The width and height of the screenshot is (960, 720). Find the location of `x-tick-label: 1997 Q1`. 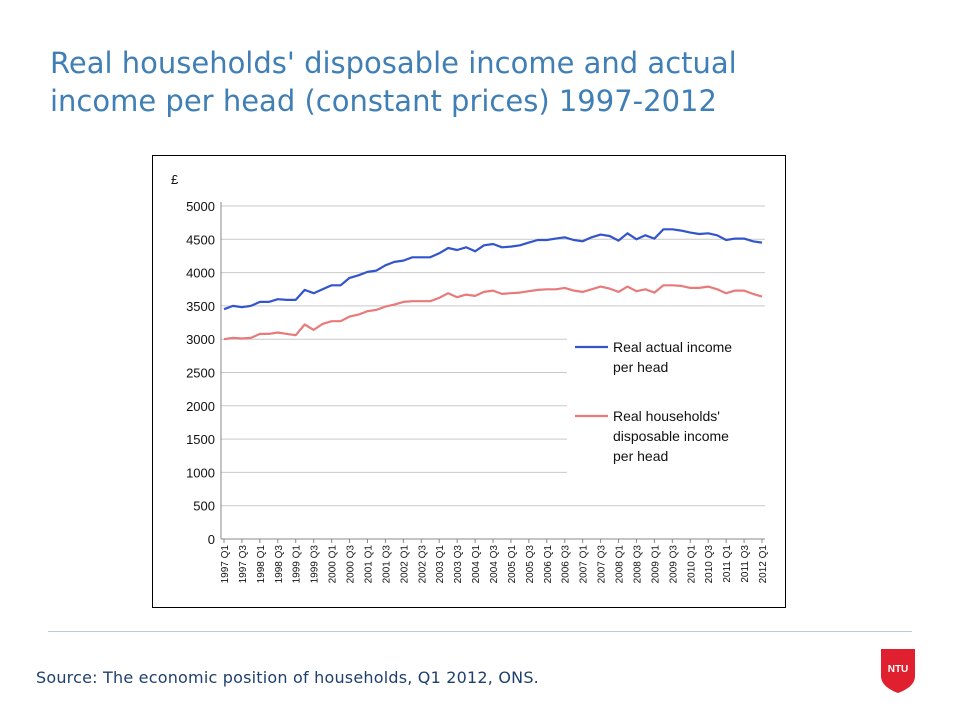

x-tick-label: 1997 Q1 is located at coordinates (225, 564).